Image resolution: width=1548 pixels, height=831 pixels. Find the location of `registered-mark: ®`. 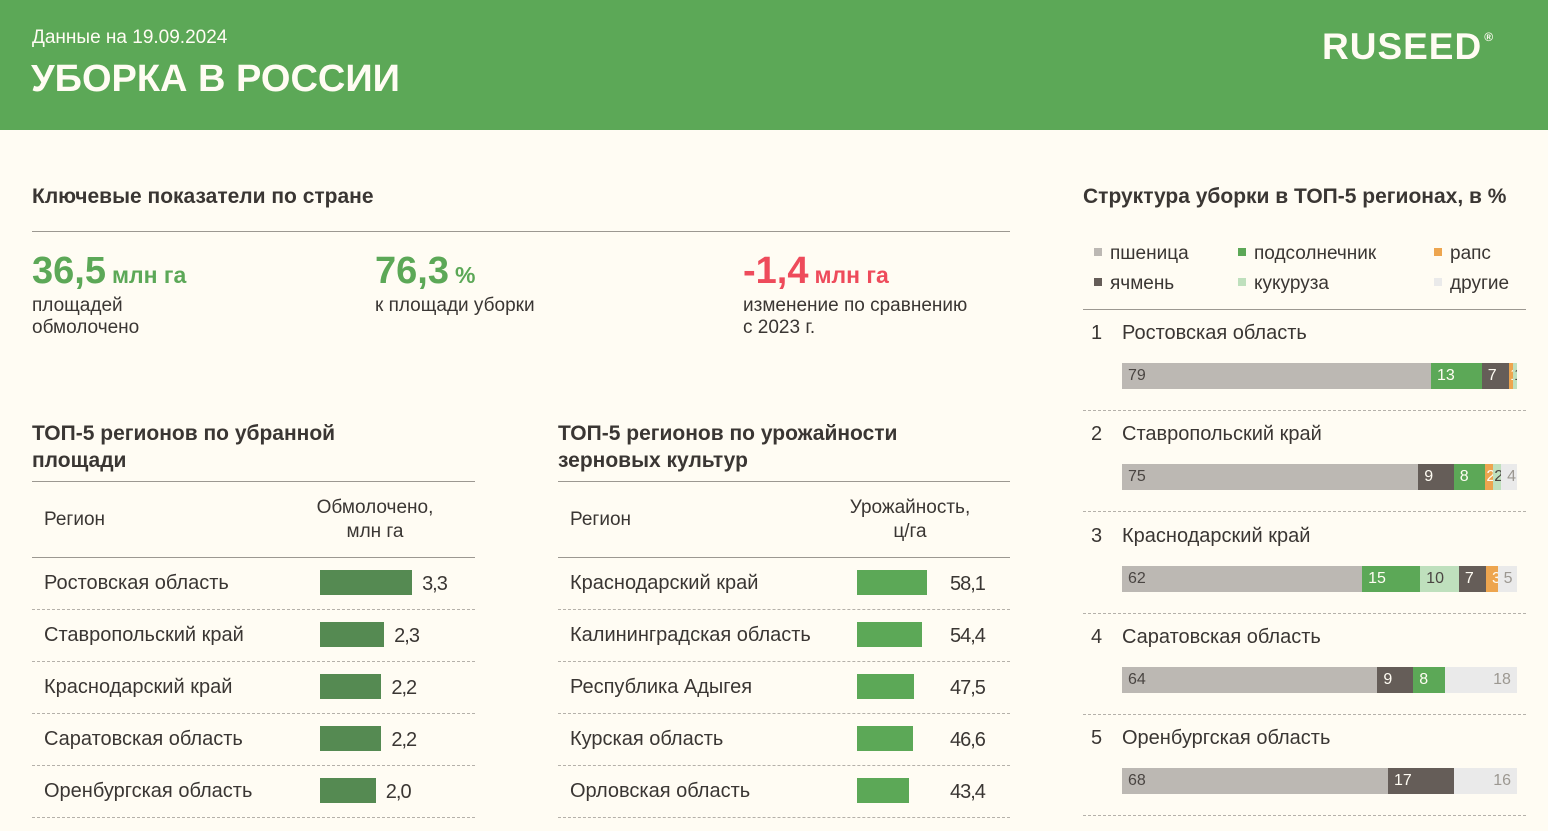

registered-mark: ® is located at coordinates (1489, 37).